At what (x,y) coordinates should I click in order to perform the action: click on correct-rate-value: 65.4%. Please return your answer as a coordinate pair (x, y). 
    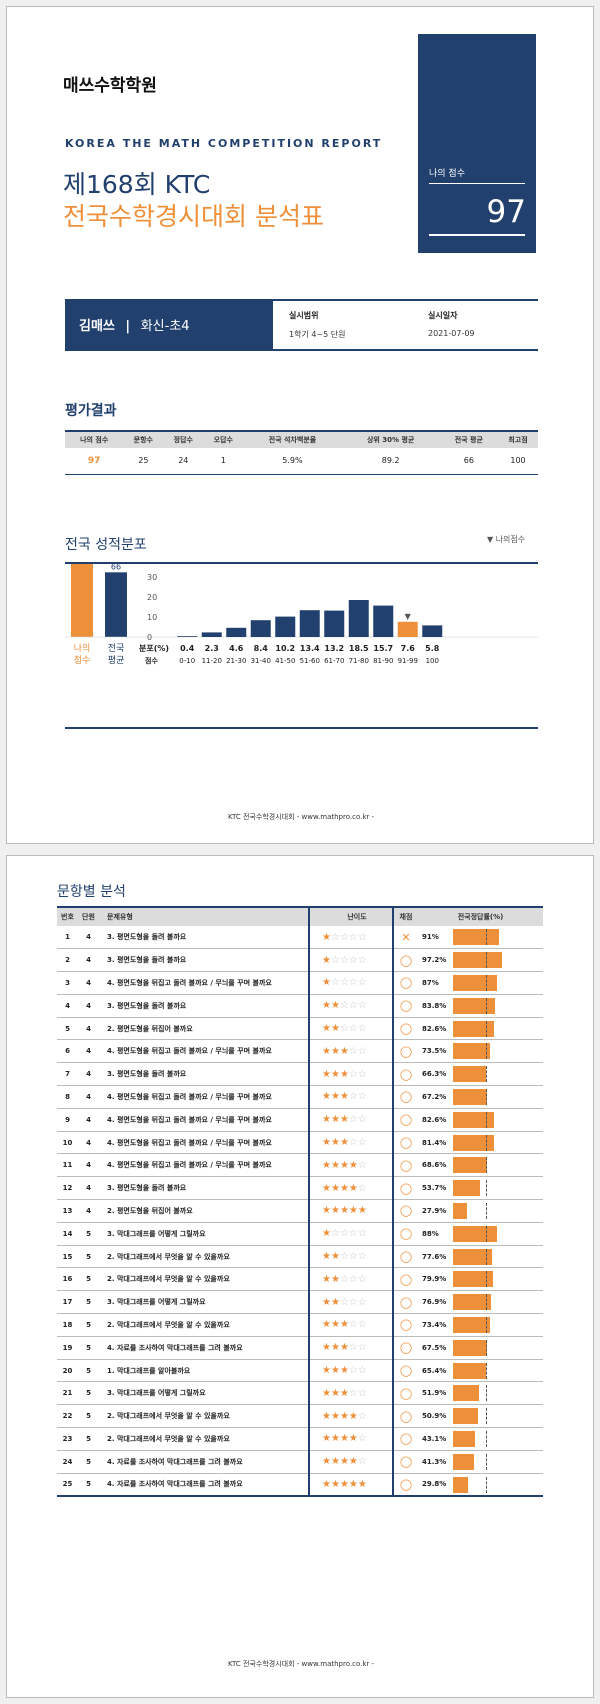
    Looking at the image, I should click on (435, 1371).